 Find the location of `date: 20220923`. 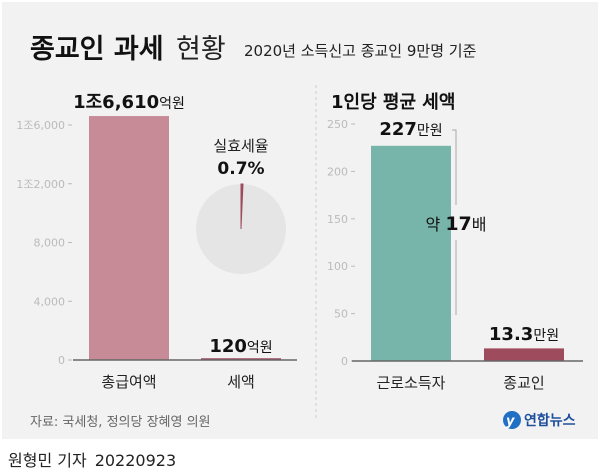

date: 20220923 is located at coordinates (135, 460).